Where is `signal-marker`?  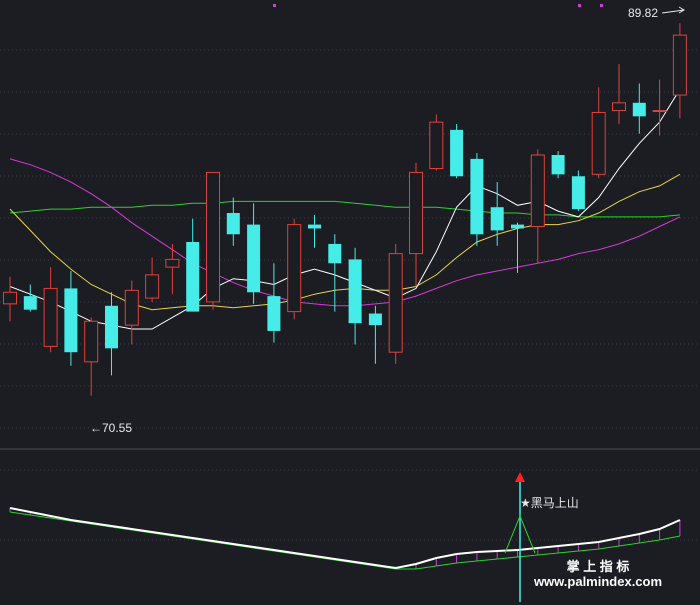 signal-marker is located at coordinates (520, 537).